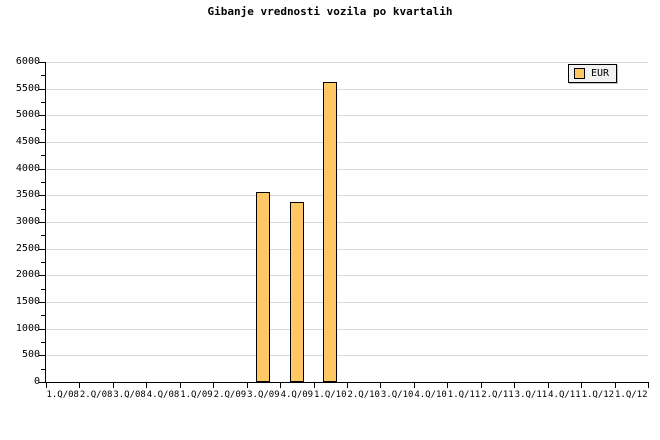  I want to click on x-axis-tick-label: 4.Q/11, so click(564, 395).